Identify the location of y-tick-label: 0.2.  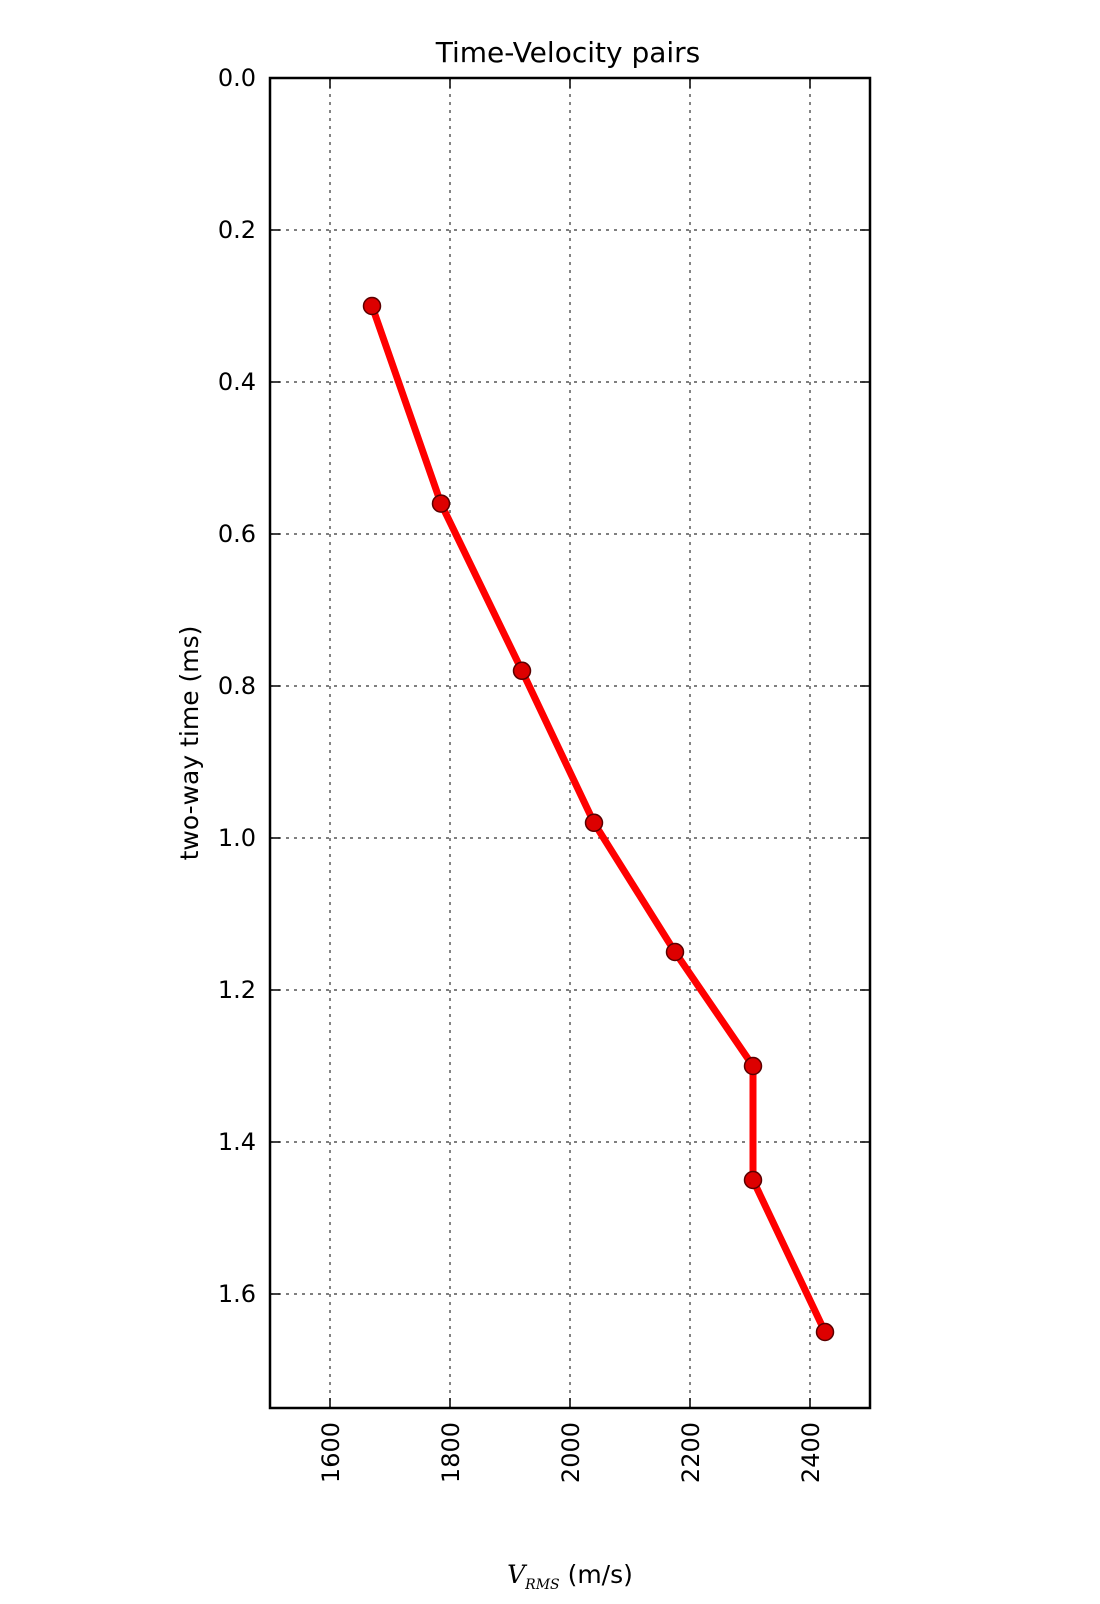
(237, 230).